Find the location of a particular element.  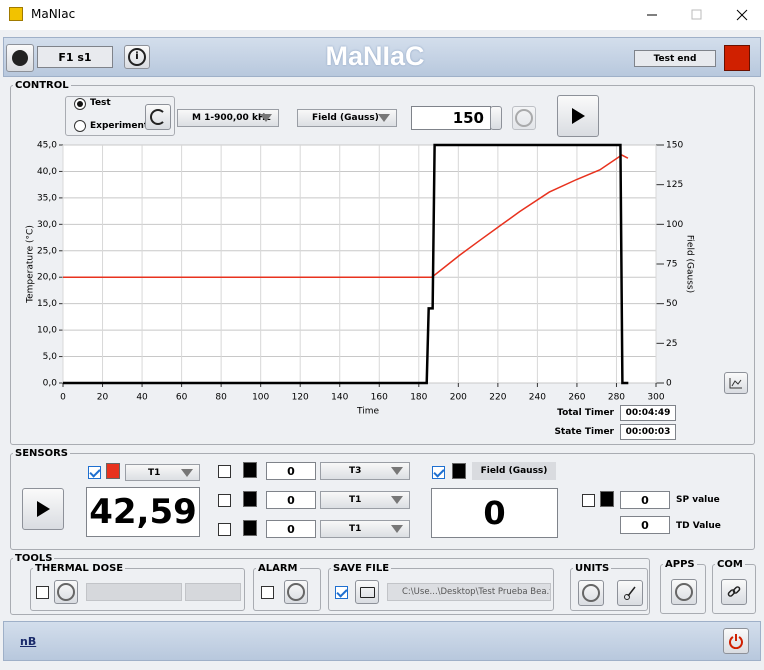

status-led is located at coordinates (737, 58).